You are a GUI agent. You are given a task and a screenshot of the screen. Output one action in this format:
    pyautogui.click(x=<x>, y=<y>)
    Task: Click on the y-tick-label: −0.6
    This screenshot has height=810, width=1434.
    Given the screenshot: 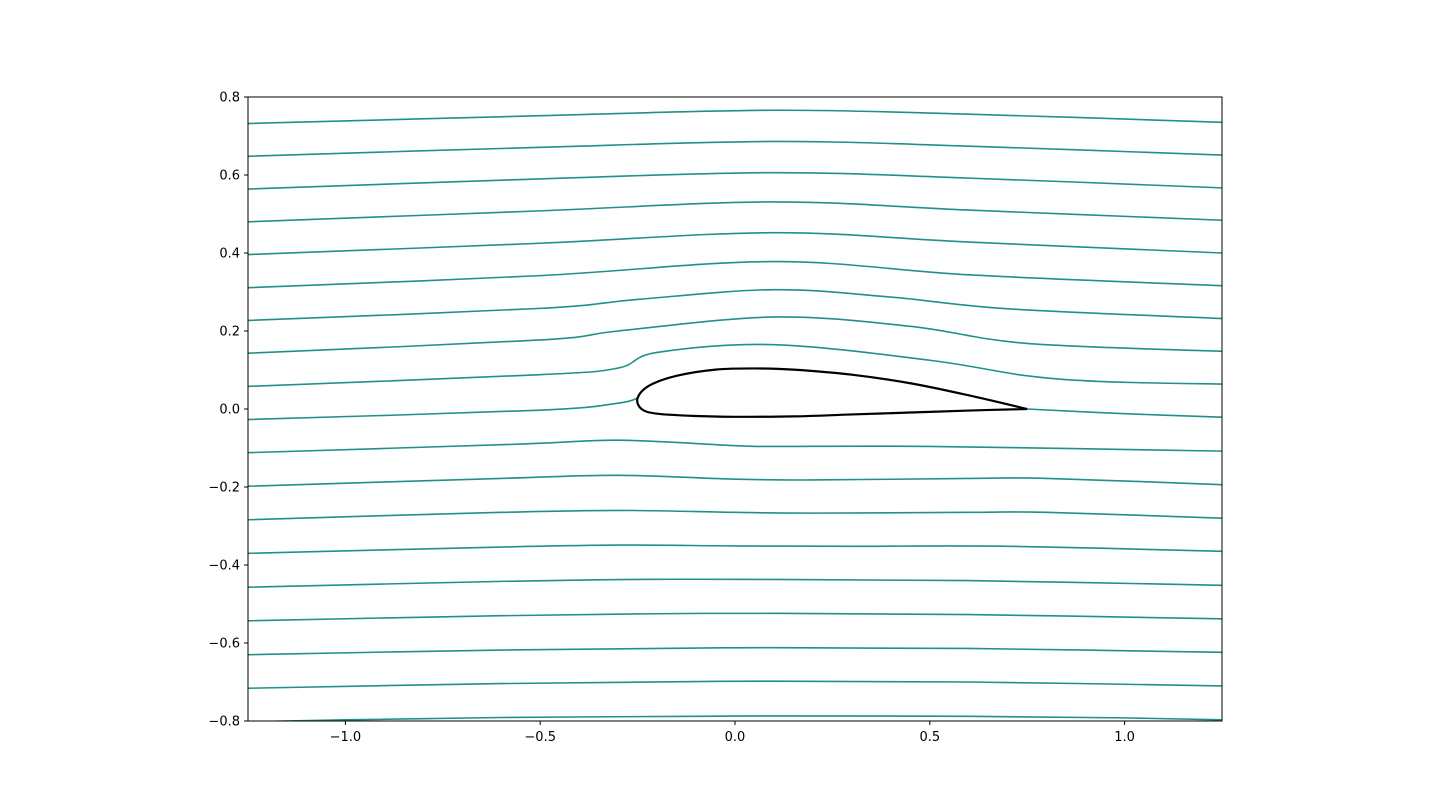 What is the action you would take?
    pyautogui.click(x=224, y=644)
    